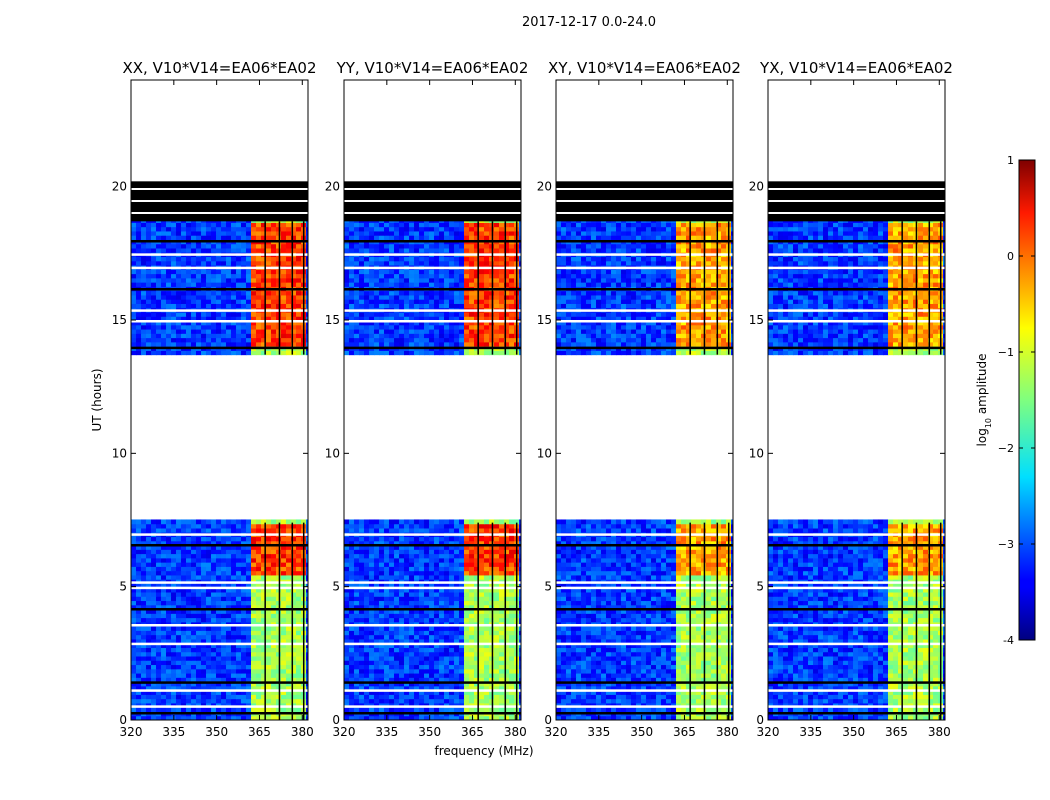  Describe the element at coordinates (219, 582) in the screenshot. I see `time-gap` at that location.